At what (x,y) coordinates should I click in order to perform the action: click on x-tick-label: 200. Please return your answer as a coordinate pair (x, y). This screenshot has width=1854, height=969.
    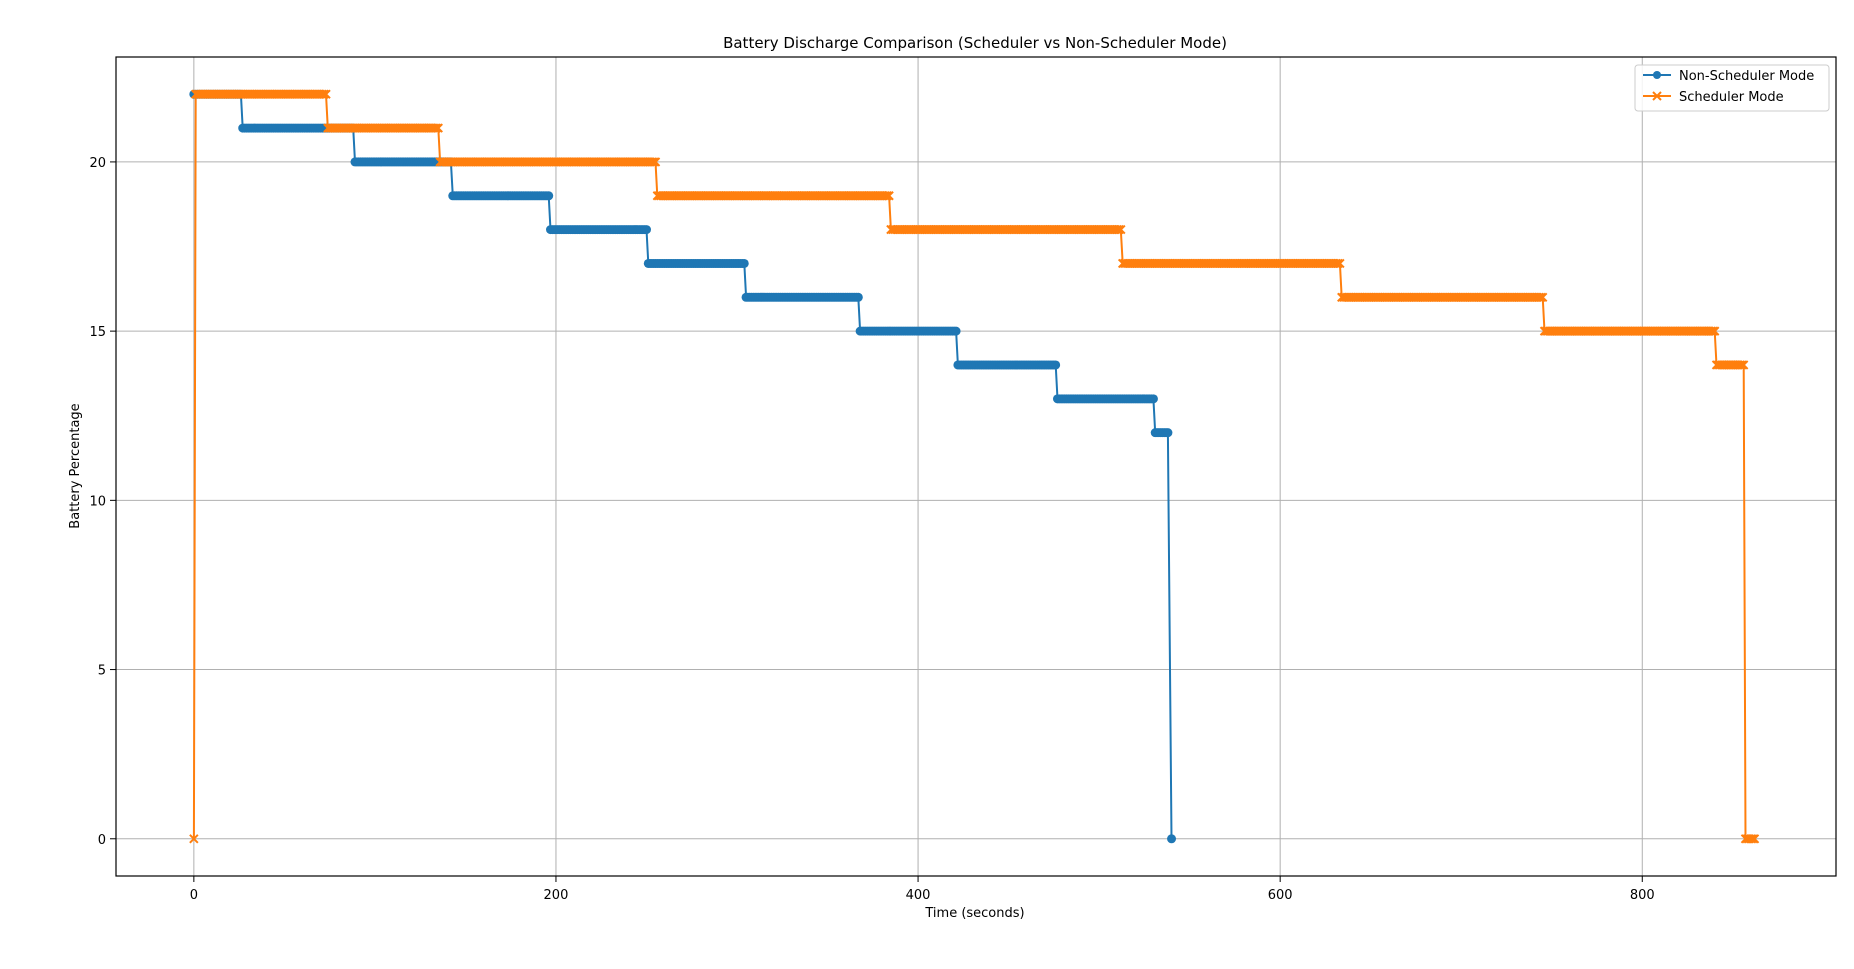
    Looking at the image, I should click on (556, 895).